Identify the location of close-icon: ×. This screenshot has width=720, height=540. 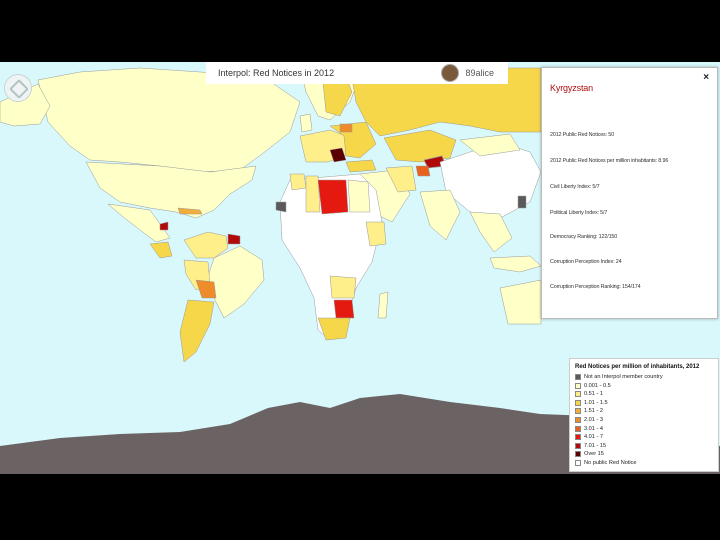
(706, 77).